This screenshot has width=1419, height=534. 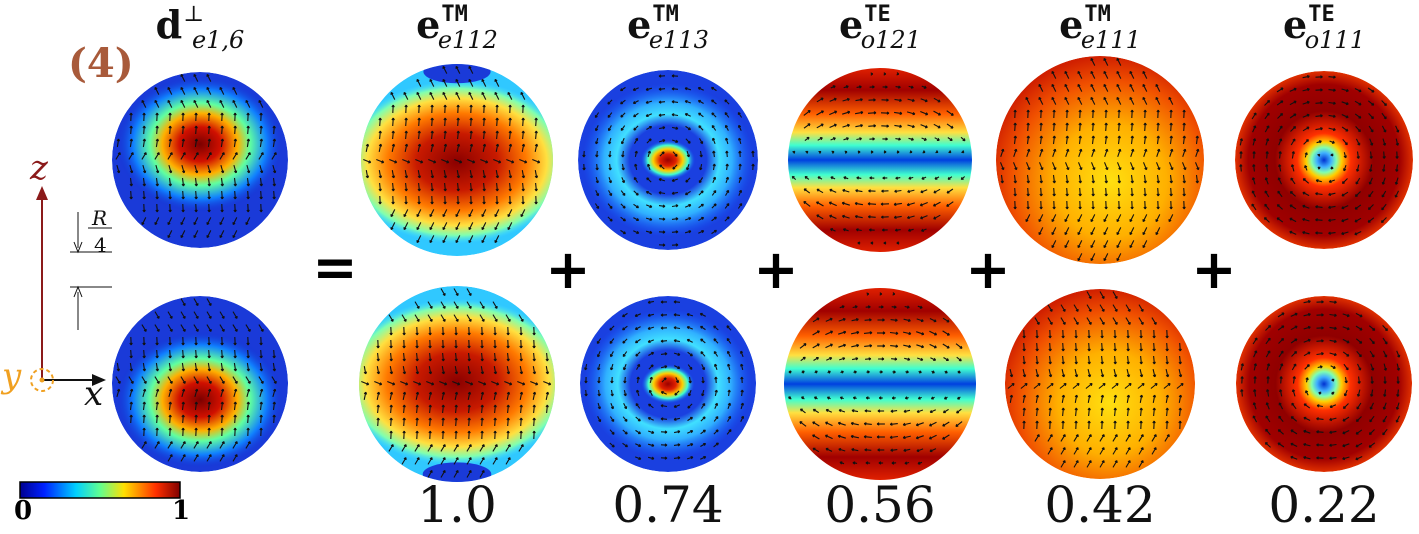 I want to click on plus-sign-3: +, so click(x=988, y=269).